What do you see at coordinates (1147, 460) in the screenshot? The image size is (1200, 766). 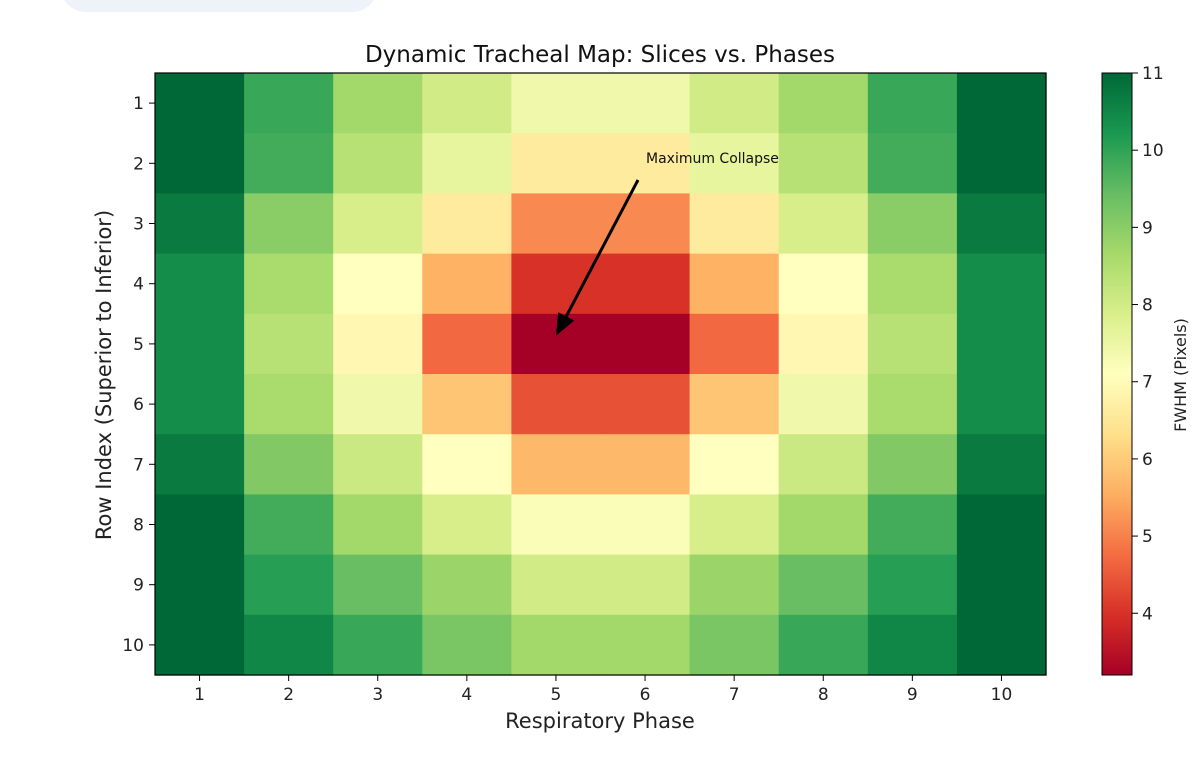 I see `colorbar-tick-label: 6` at bounding box center [1147, 460].